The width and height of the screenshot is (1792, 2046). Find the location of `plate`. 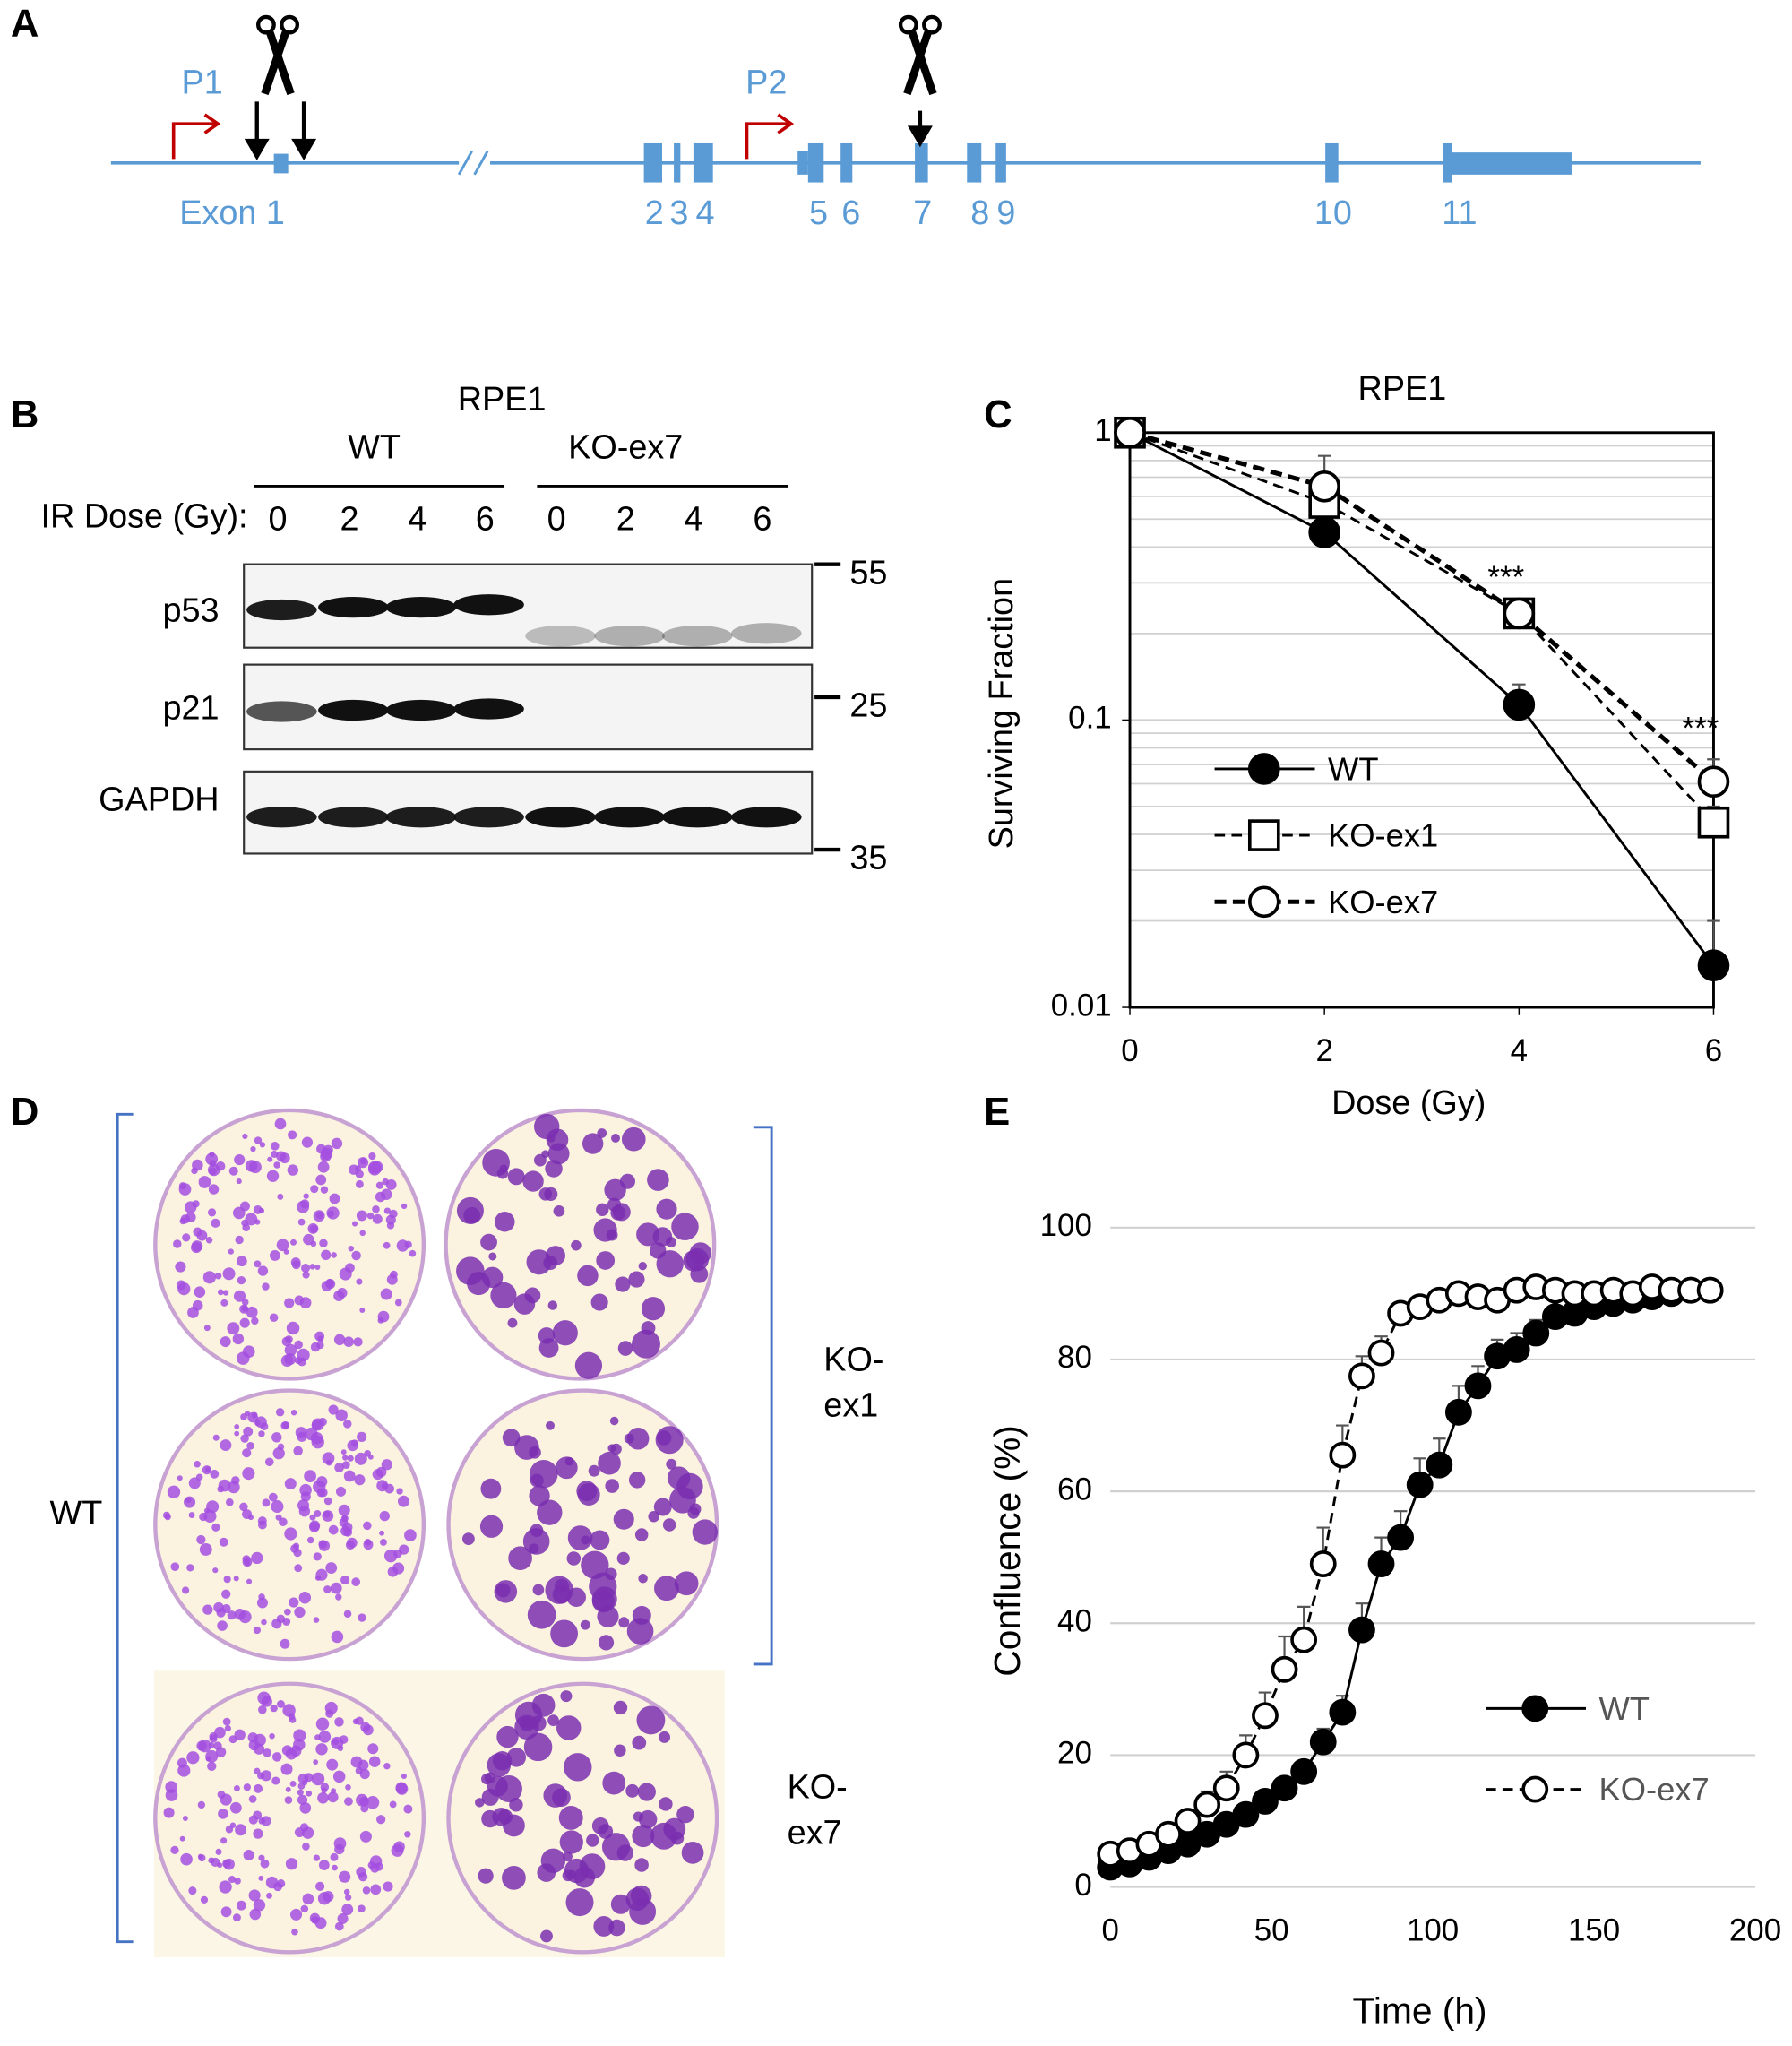

plate is located at coordinates (289, 1525).